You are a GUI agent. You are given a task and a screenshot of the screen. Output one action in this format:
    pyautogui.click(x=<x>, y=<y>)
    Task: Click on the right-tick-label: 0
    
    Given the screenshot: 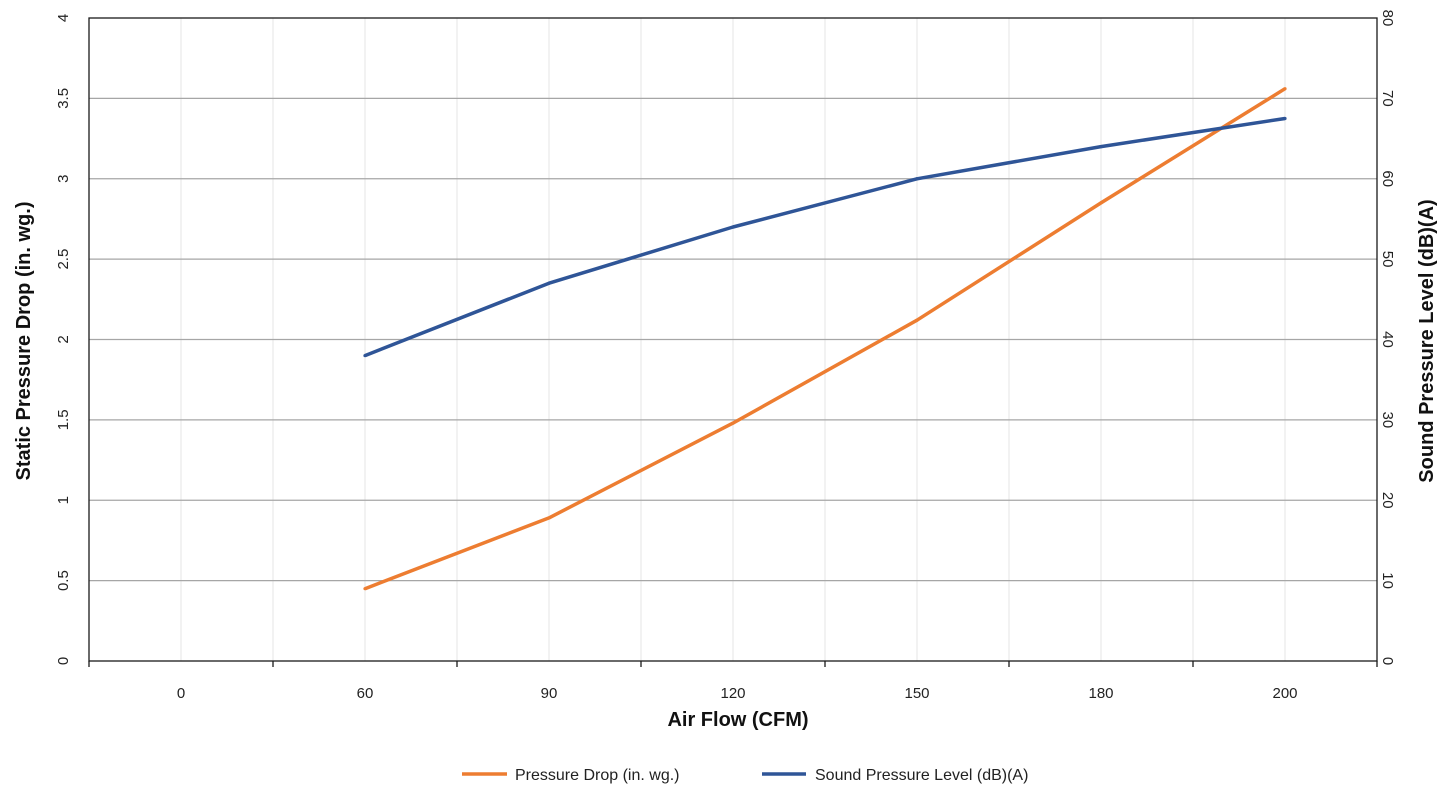 What is the action you would take?
    pyautogui.click(x=1387, y=661)
    